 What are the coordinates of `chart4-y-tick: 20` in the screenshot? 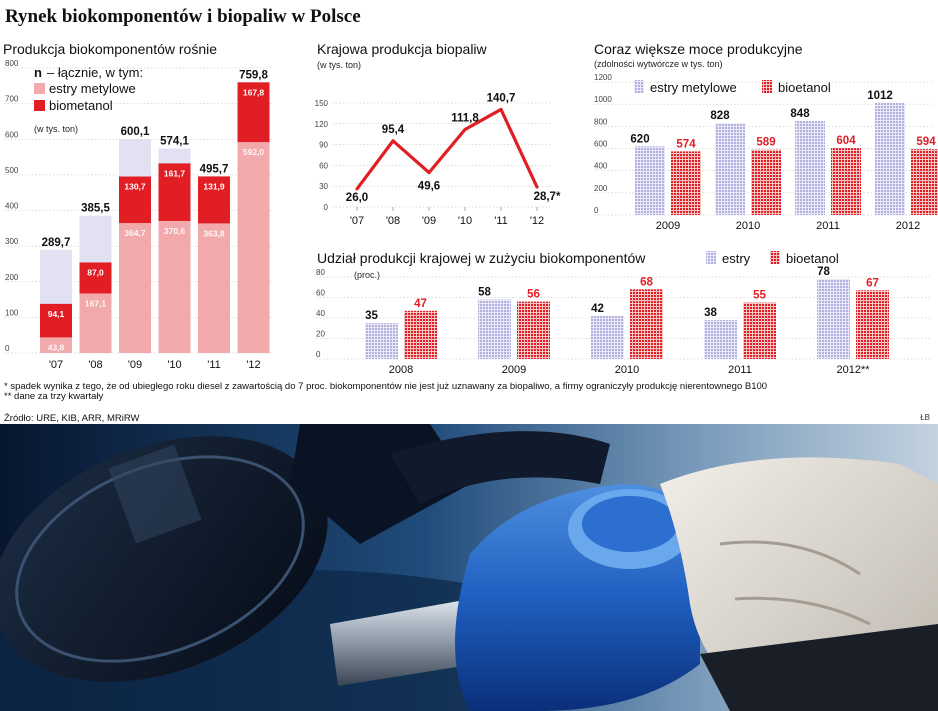 It's located at (320, 334).